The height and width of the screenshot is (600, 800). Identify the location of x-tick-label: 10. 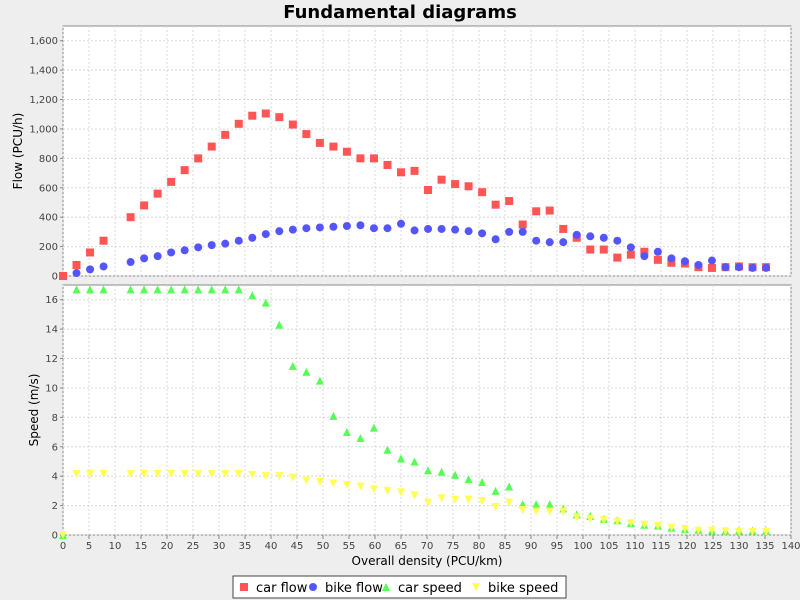
(115, 546).